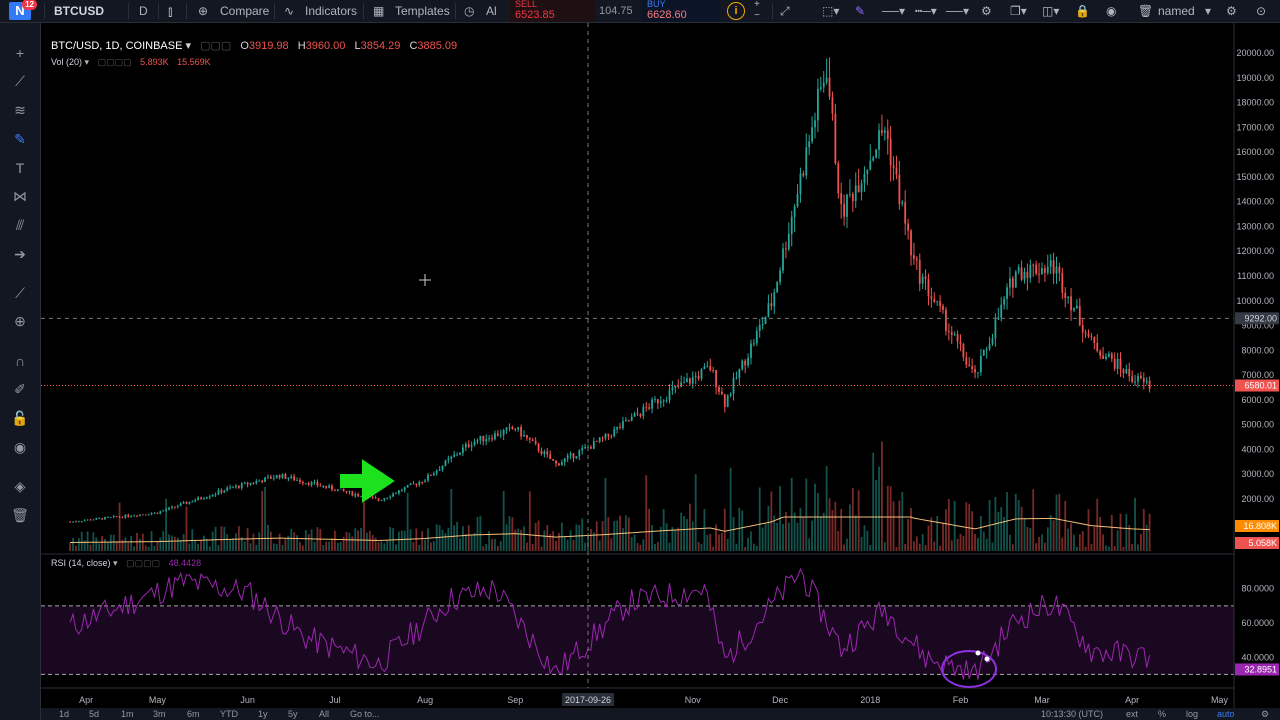  What do you see at coordinates (469, 11) in the screenshot?
I see `alert-icon: ◷` at bounding box center [469, 11].